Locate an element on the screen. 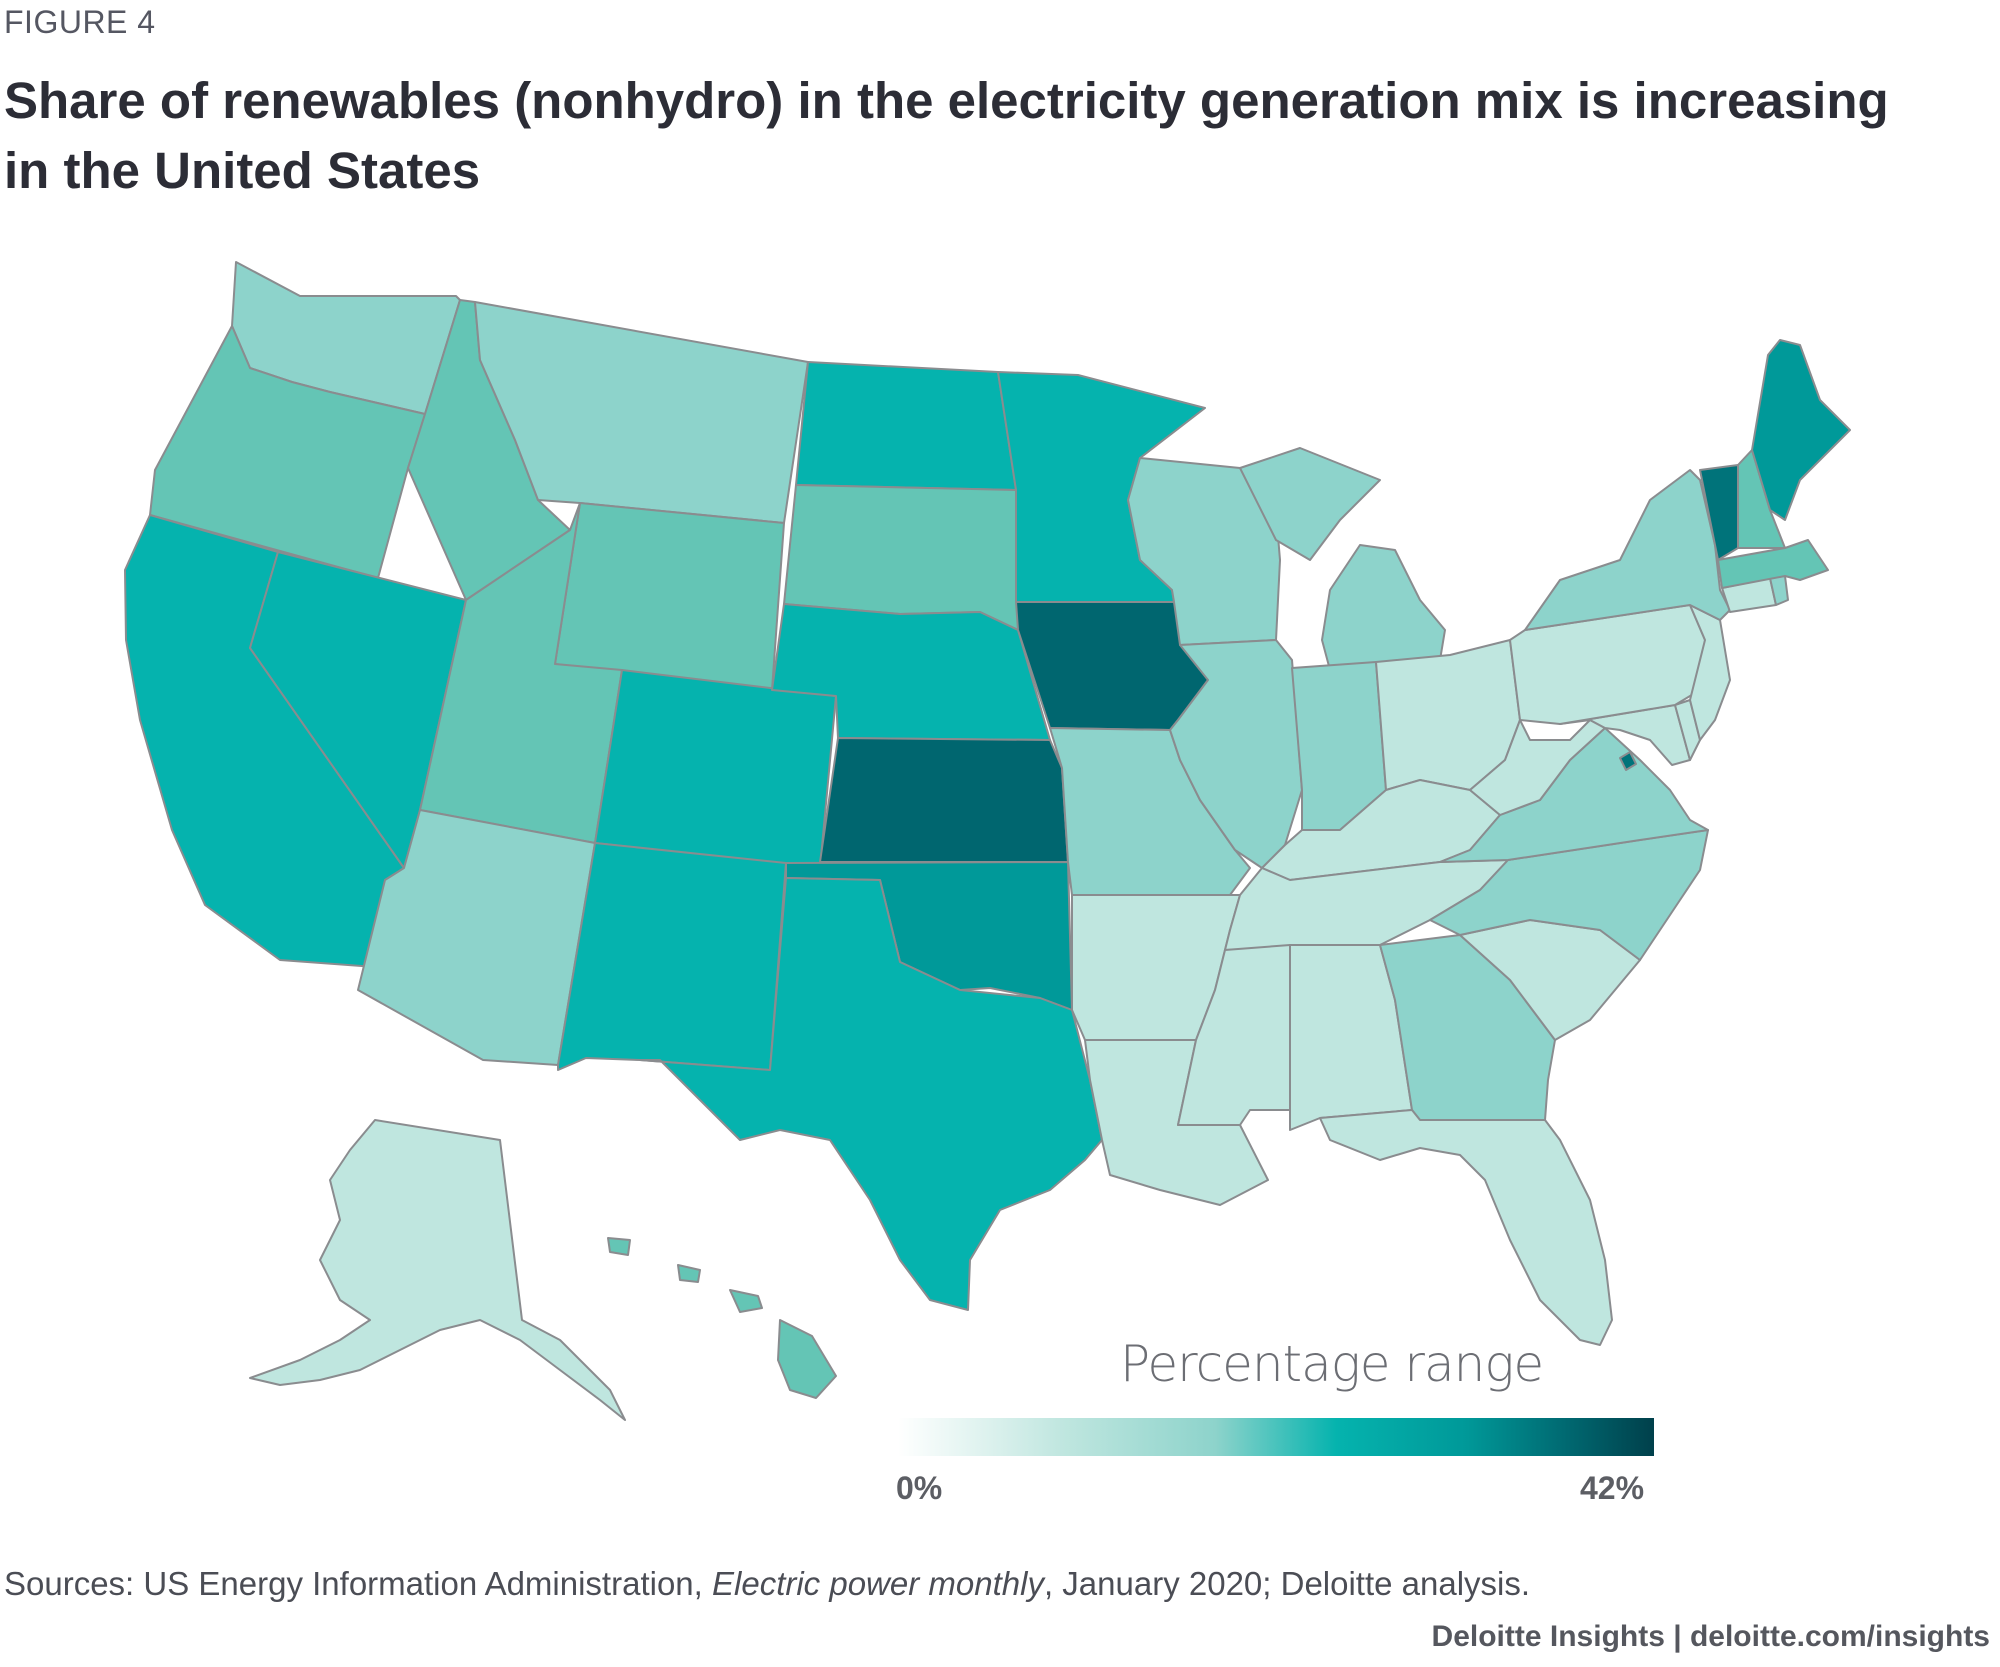 The height and width of the screenshot is (1667, 2000). state-texas is located at coordinates (871, 1094).